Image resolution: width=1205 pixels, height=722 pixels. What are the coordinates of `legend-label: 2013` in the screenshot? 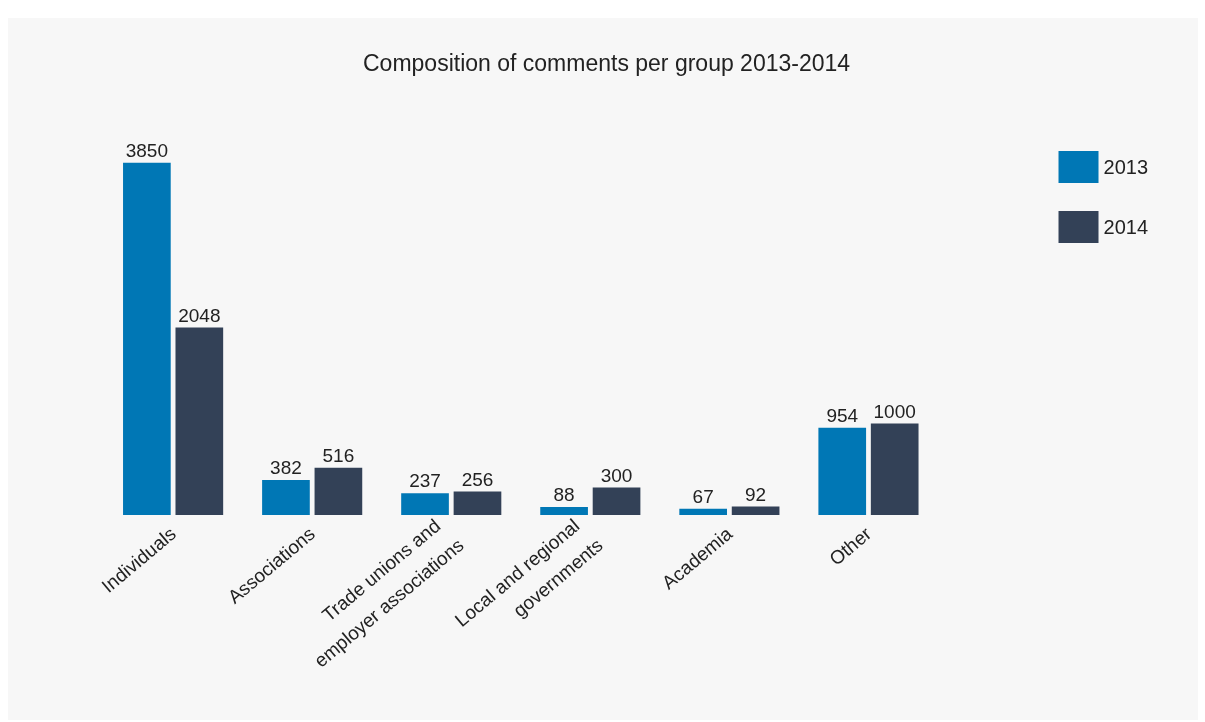 It's located at (1126, 167).